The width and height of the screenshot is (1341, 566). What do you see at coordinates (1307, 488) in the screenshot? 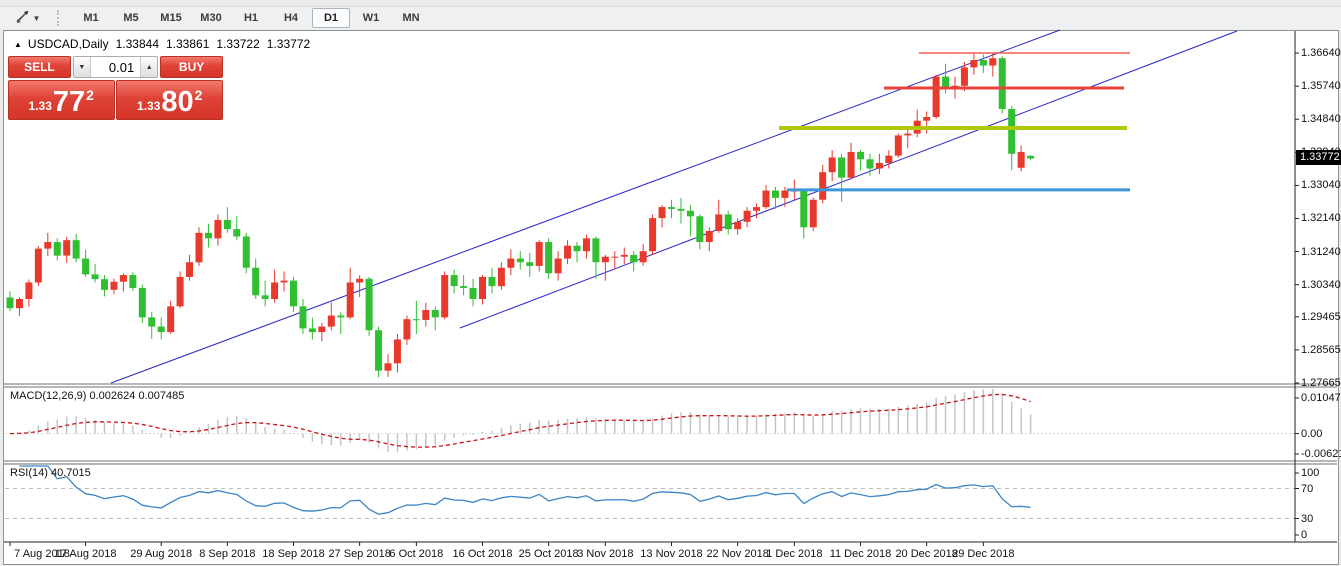
I see `rsi-axis-label: 70` at bounding box center [1307, 488].